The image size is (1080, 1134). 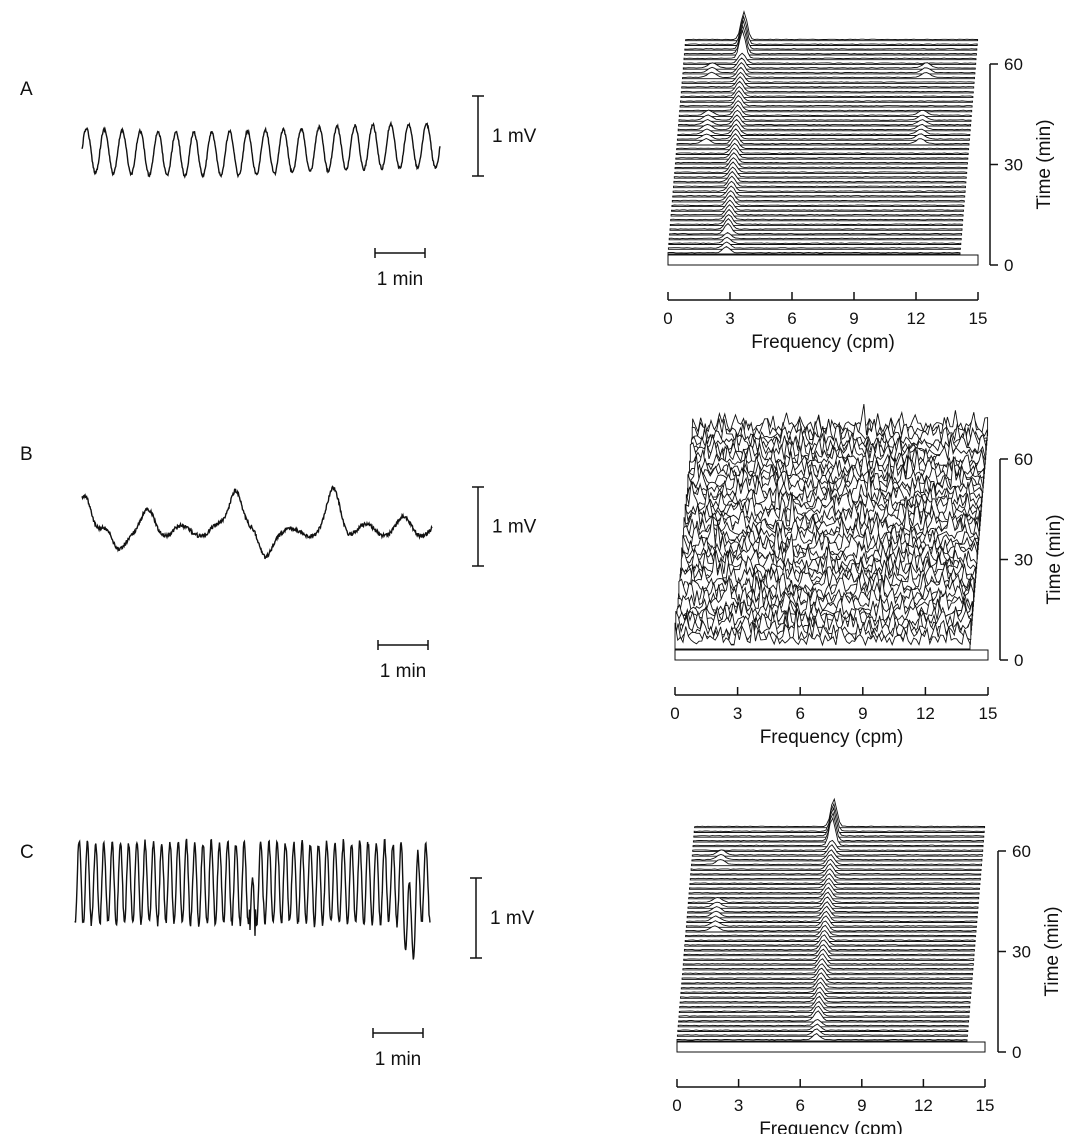 I want to click on panel-label: A, so click(x=26, y=89).